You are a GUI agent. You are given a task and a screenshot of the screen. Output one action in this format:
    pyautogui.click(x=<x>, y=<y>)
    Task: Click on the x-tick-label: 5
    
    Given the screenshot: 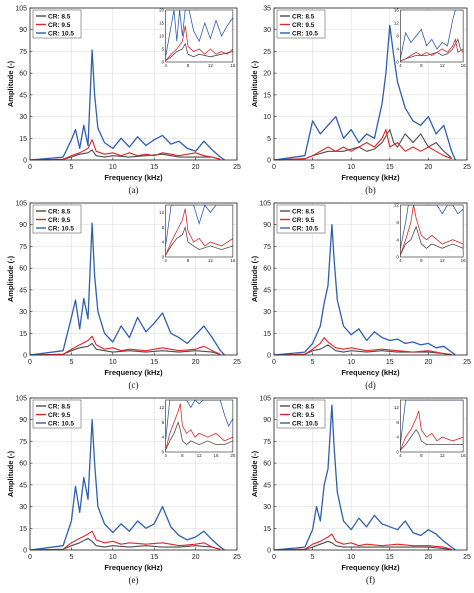 What is the action you would take?
    pyautogui.click(x=313, y=362)
    